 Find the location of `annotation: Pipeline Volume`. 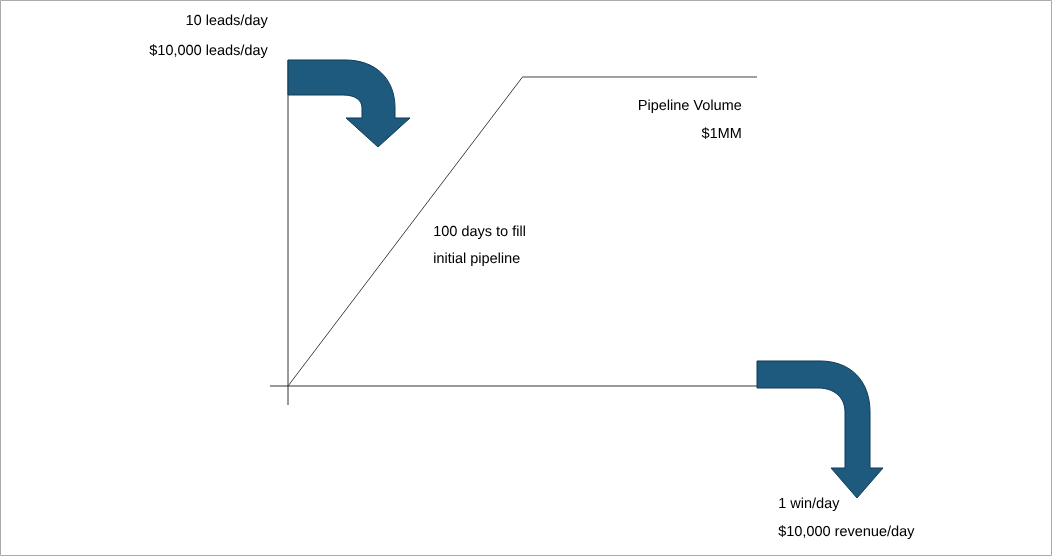

annotation: Pipeline Volume is located at coordinates (690, 106).